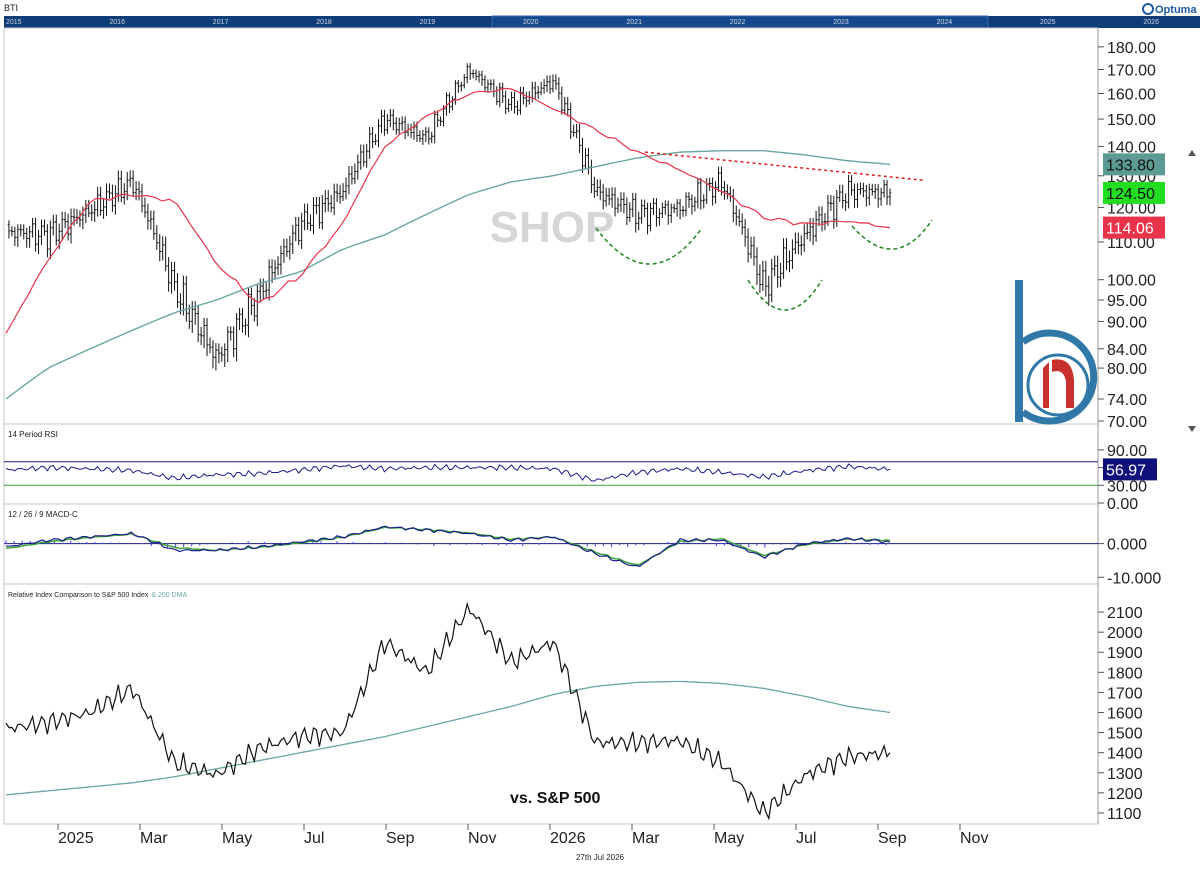 The height and width of the screenshot is (871, 1200). What do you see at coordinates (117, 22) in the screenshot?
I see `navigator-year-2016: 2016` at bounding box center [117, 22].